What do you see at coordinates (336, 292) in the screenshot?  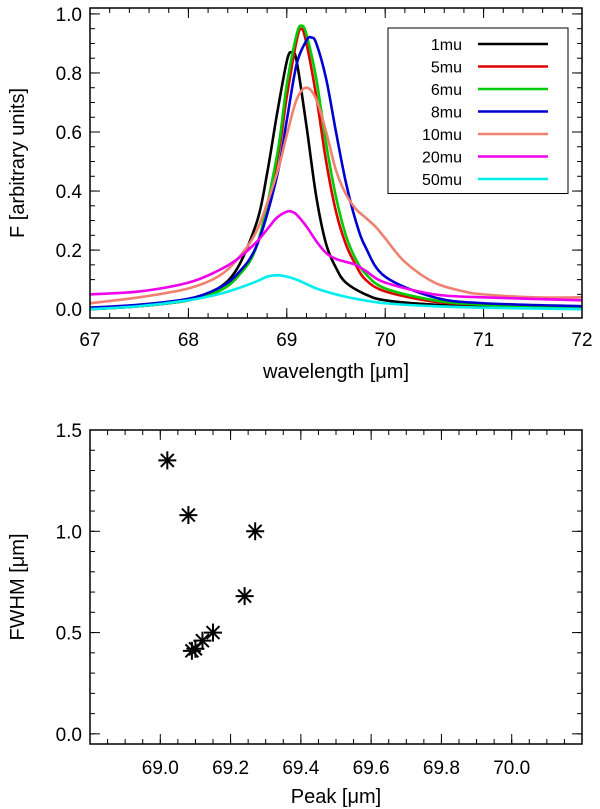 I see `series-line-50mu` at bounding box center [336, 292].